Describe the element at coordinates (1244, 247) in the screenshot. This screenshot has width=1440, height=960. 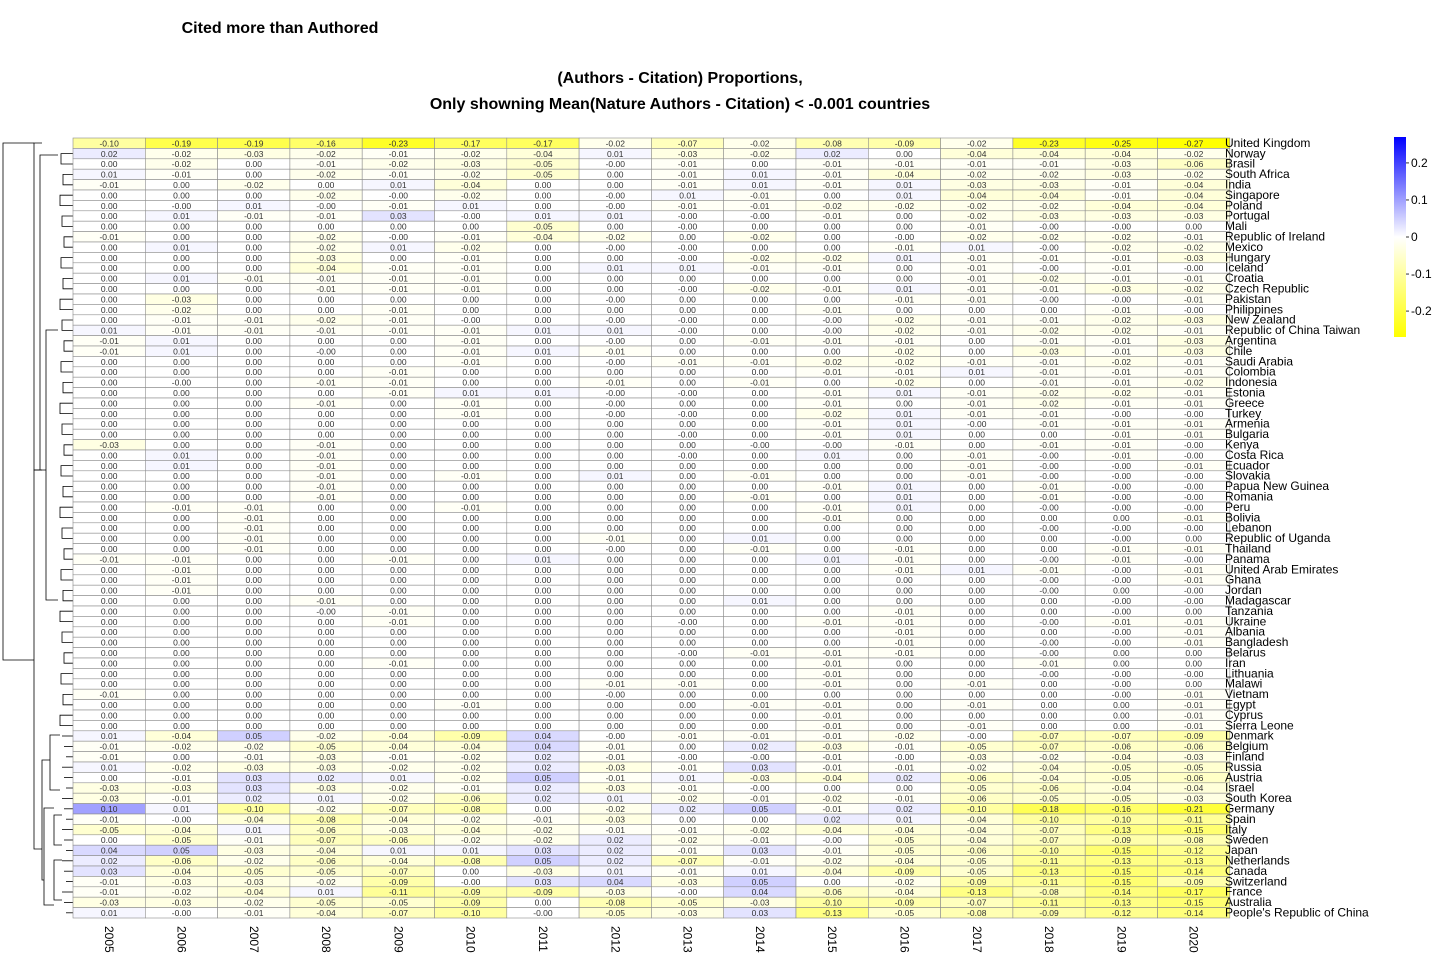
I see `row-label: Mexico` at that location.